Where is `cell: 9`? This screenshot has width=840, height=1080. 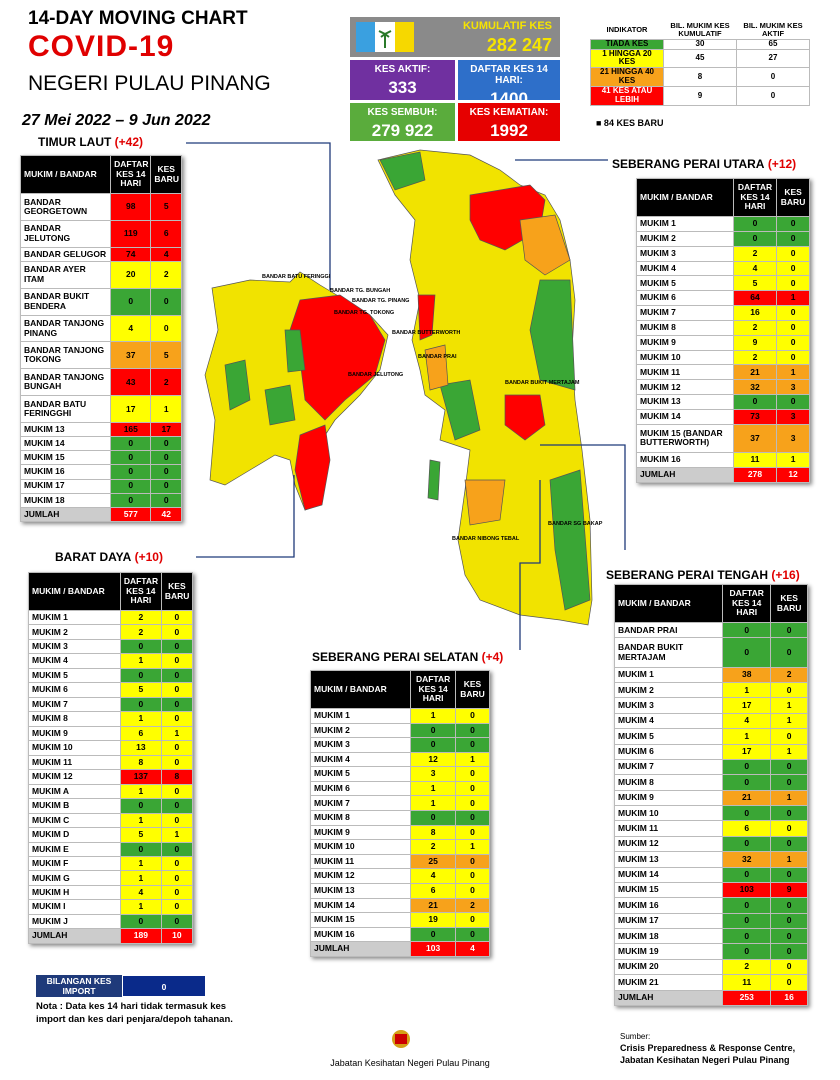 cell: 9 is located at coordinates (755, 342).